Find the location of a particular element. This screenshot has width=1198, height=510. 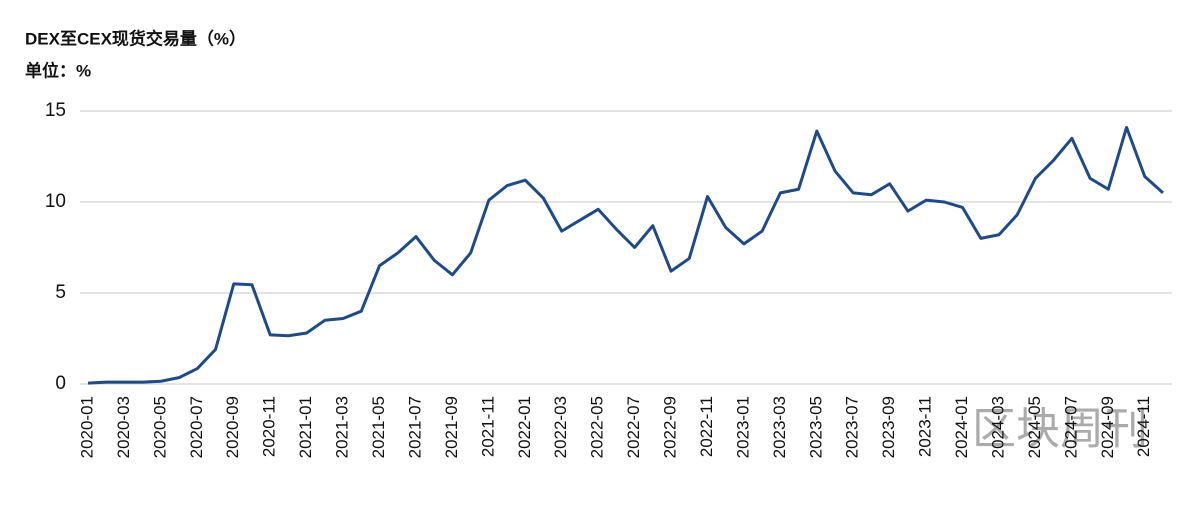

x-tick-label: 2022-03 is located at coordinates (560, 427).